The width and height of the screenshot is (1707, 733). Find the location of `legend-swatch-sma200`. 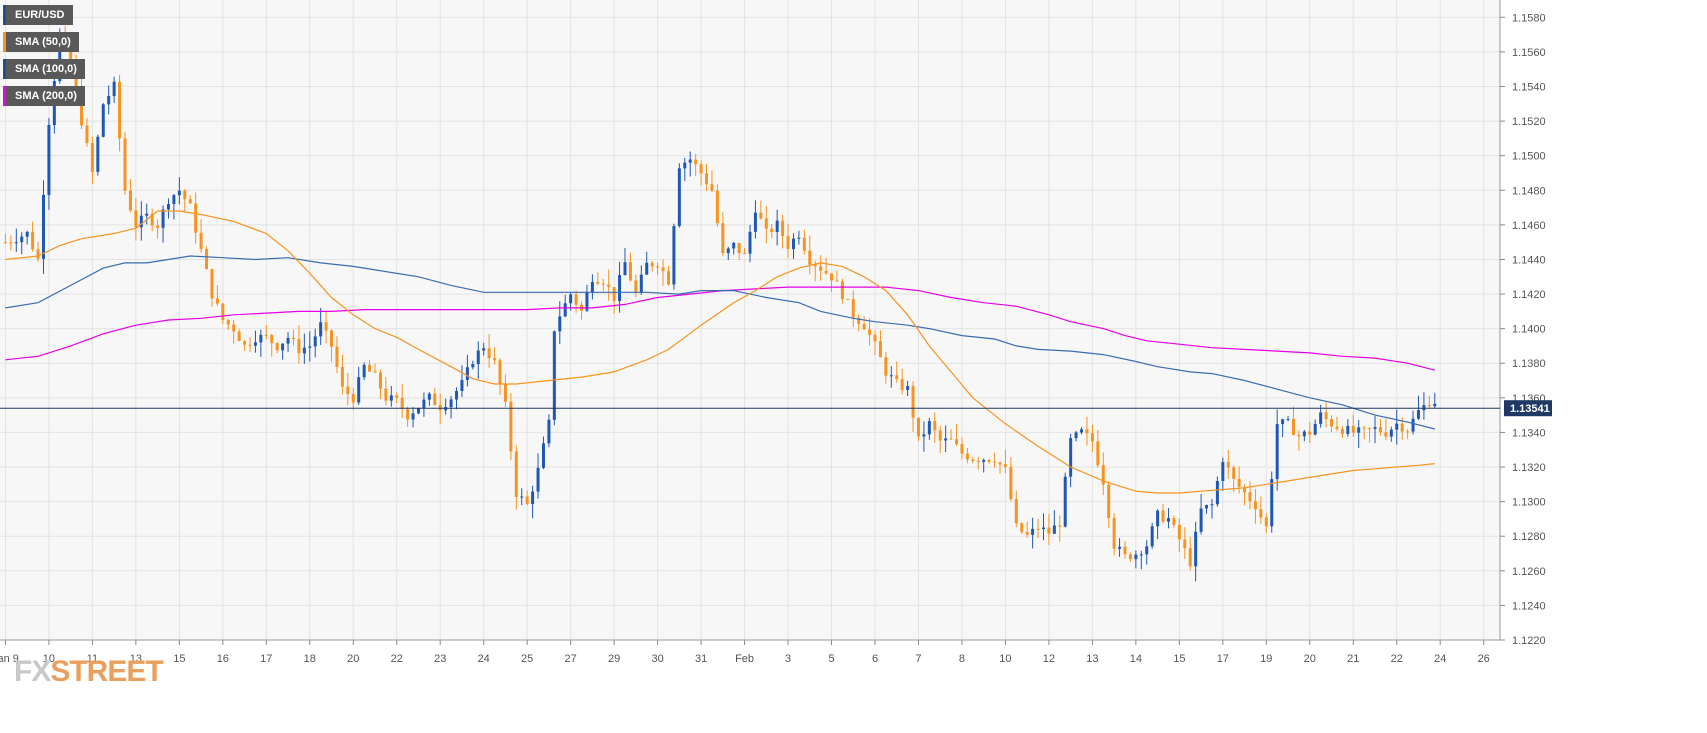

legend-swatch-sma200 is located at coordinates (4, 96).